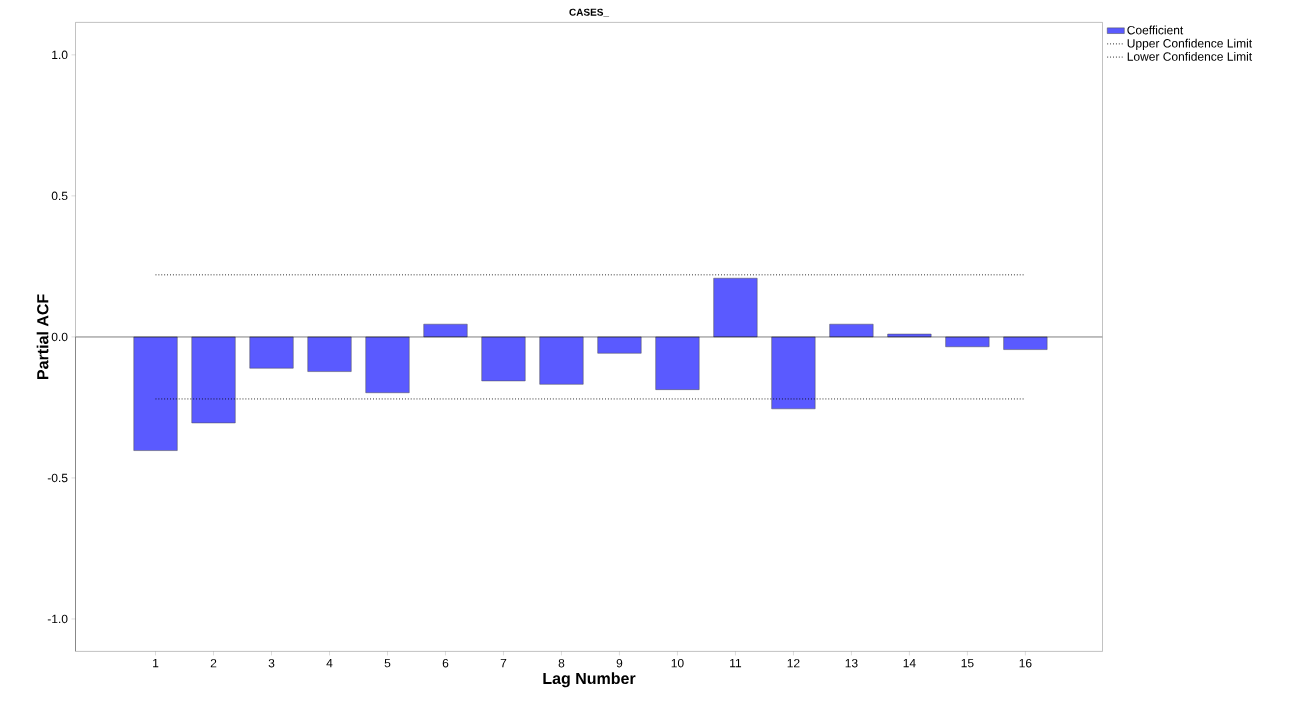  Describe the element at coordinates (60, 55) in the screenshot. I see `y-tick-label: 1.0` at that location.